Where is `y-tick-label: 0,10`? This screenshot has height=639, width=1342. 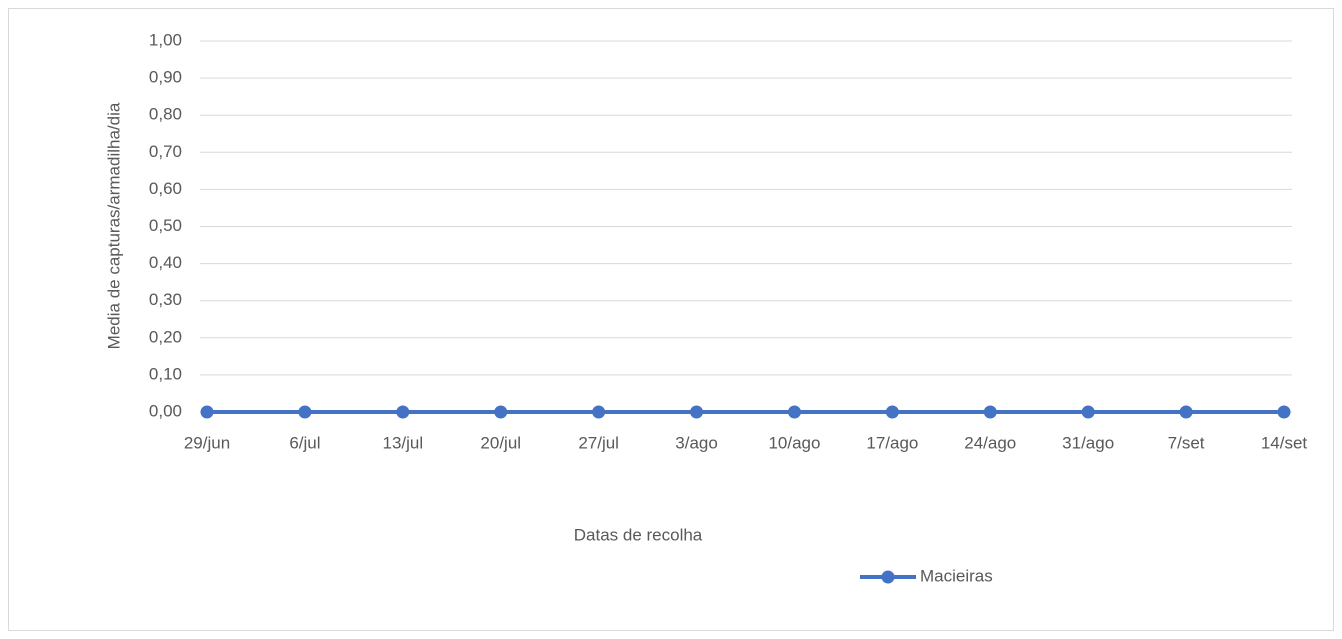 y-tick-label: 0,10 is located at coordinates (165, 373).